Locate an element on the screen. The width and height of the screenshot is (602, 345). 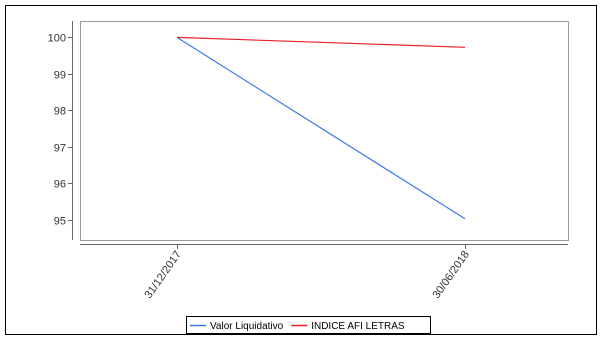
y-axis: 95 96 97 98 99 100 is located at coordinates (60, 130).